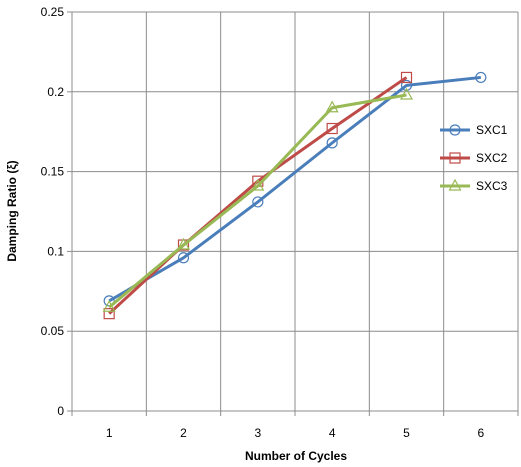 Image resolution: width=521 pixels, height=467 pixels. Describe the element at coordinates (183, 433) in the screenshot. I see `x-tick-label: 2` at that location.